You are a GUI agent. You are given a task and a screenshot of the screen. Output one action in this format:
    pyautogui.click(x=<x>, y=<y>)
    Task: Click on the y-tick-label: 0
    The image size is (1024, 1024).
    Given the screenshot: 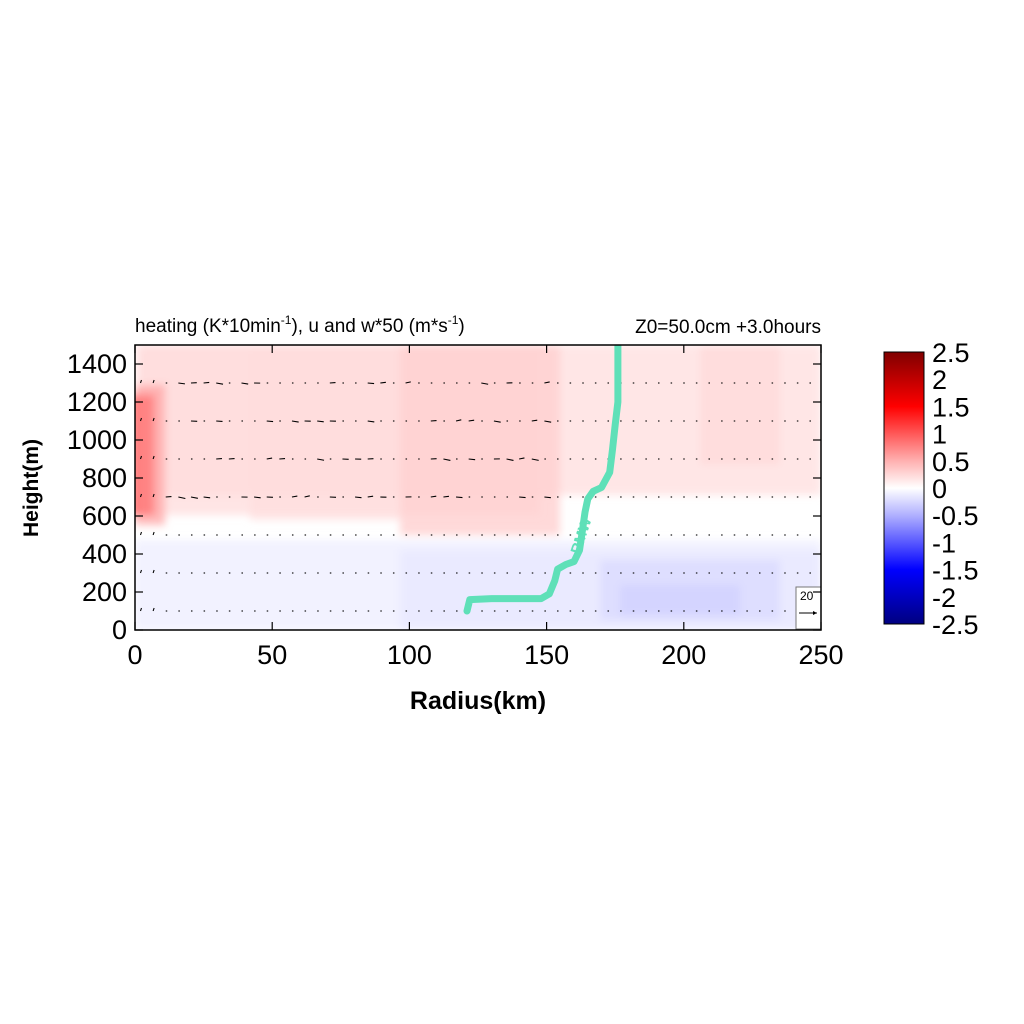 What is the action you would take?
    pyautogui.click(x=119, y=630)
    